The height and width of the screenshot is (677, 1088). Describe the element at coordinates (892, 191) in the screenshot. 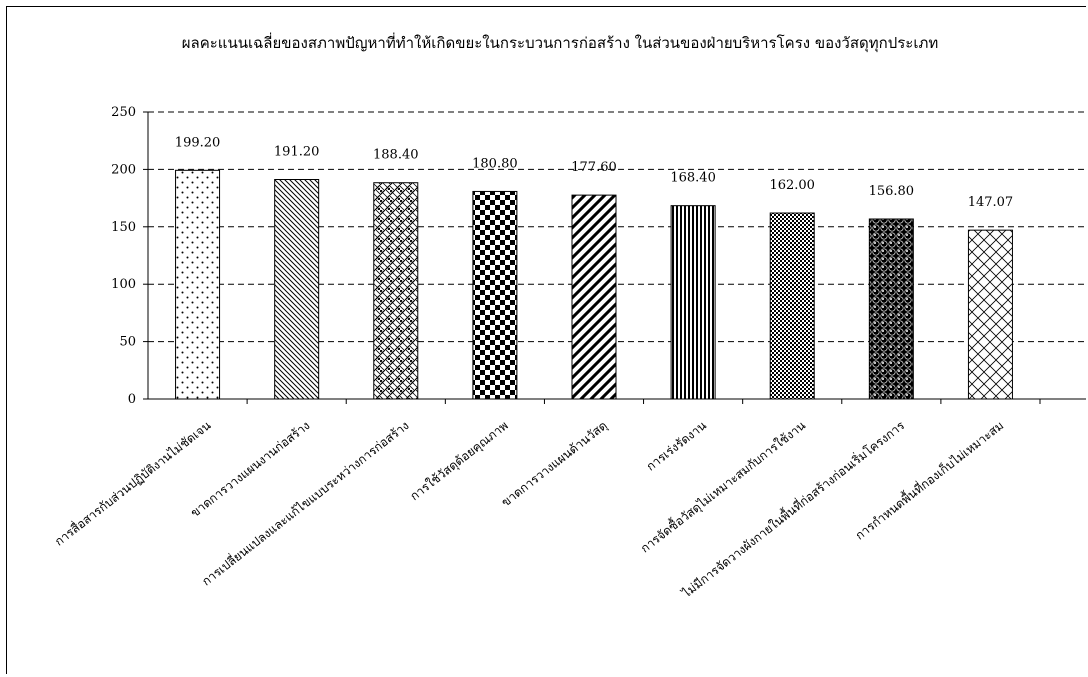

I see `value-label: 156.80` at that location.